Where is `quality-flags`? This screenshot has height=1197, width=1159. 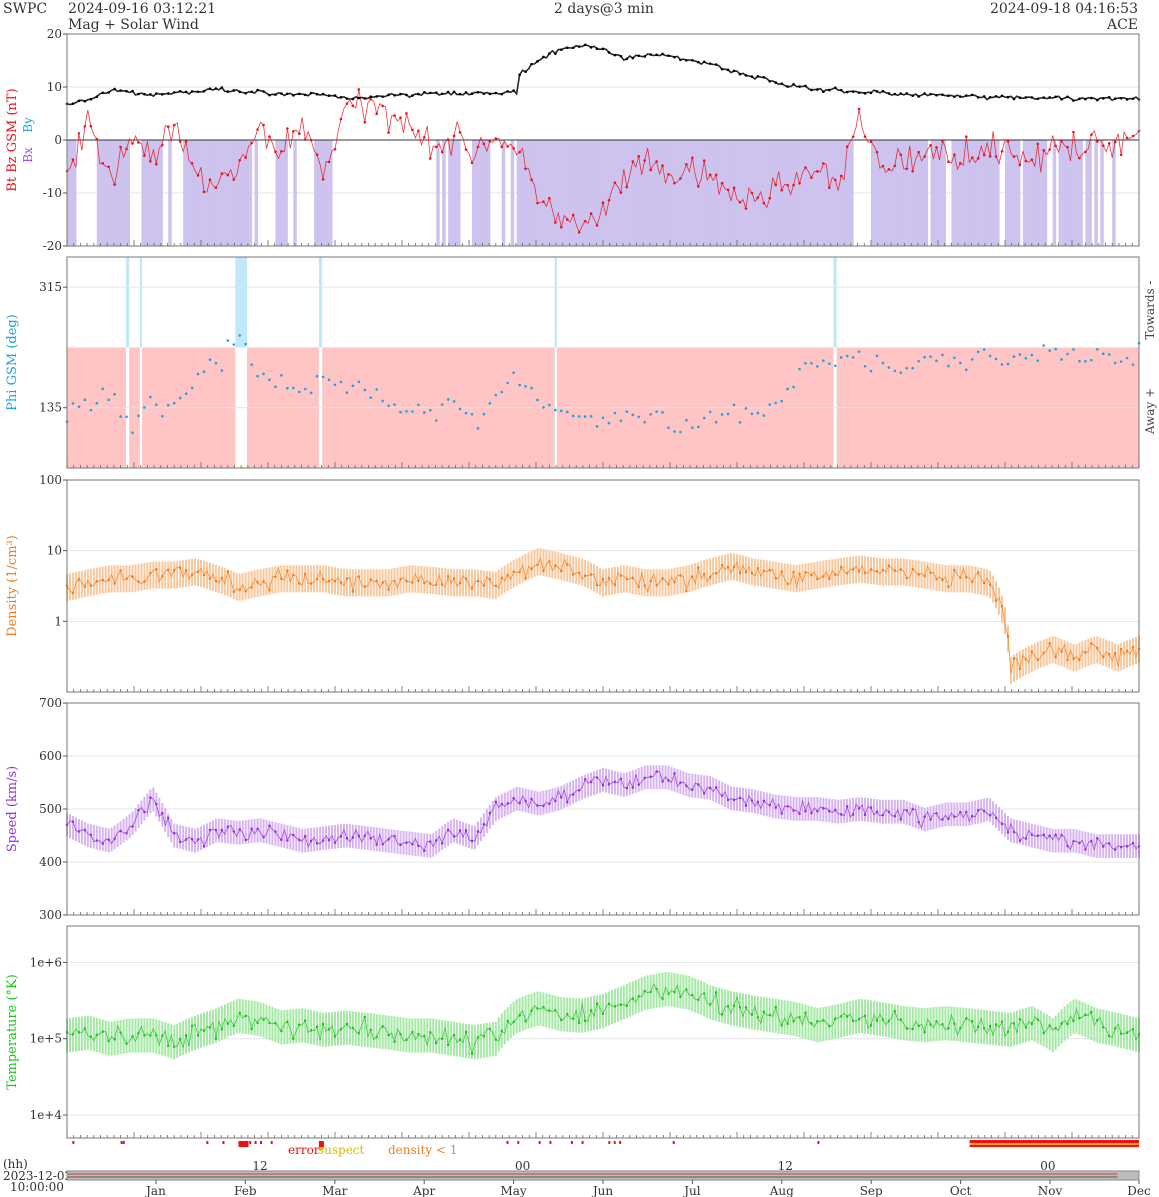 quality-flags is located at coordinates (603, 1143).